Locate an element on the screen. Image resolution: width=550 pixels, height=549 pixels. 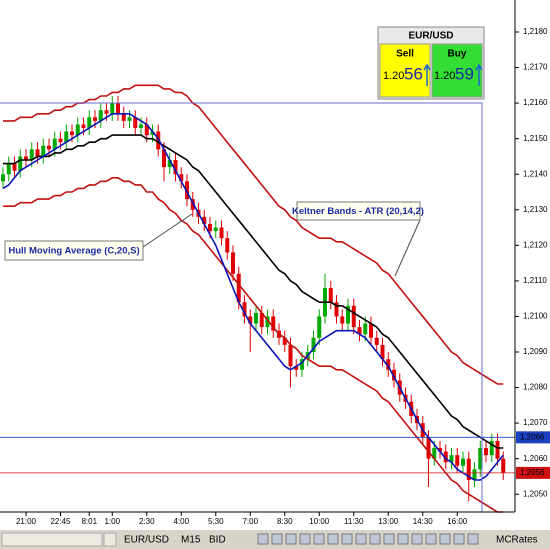
scrollbar is located at coordinates (52, 539).